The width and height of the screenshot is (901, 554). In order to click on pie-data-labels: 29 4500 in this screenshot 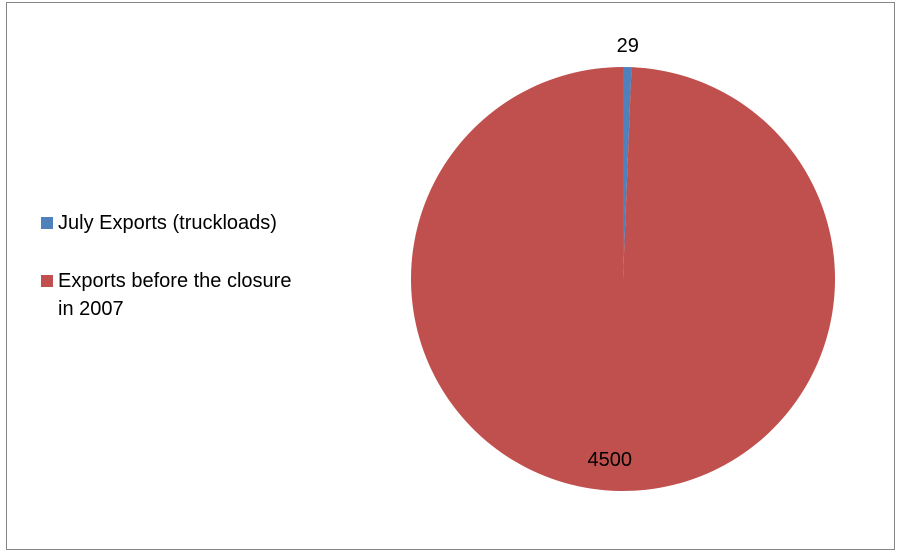, I will do `click(613, 253)`.